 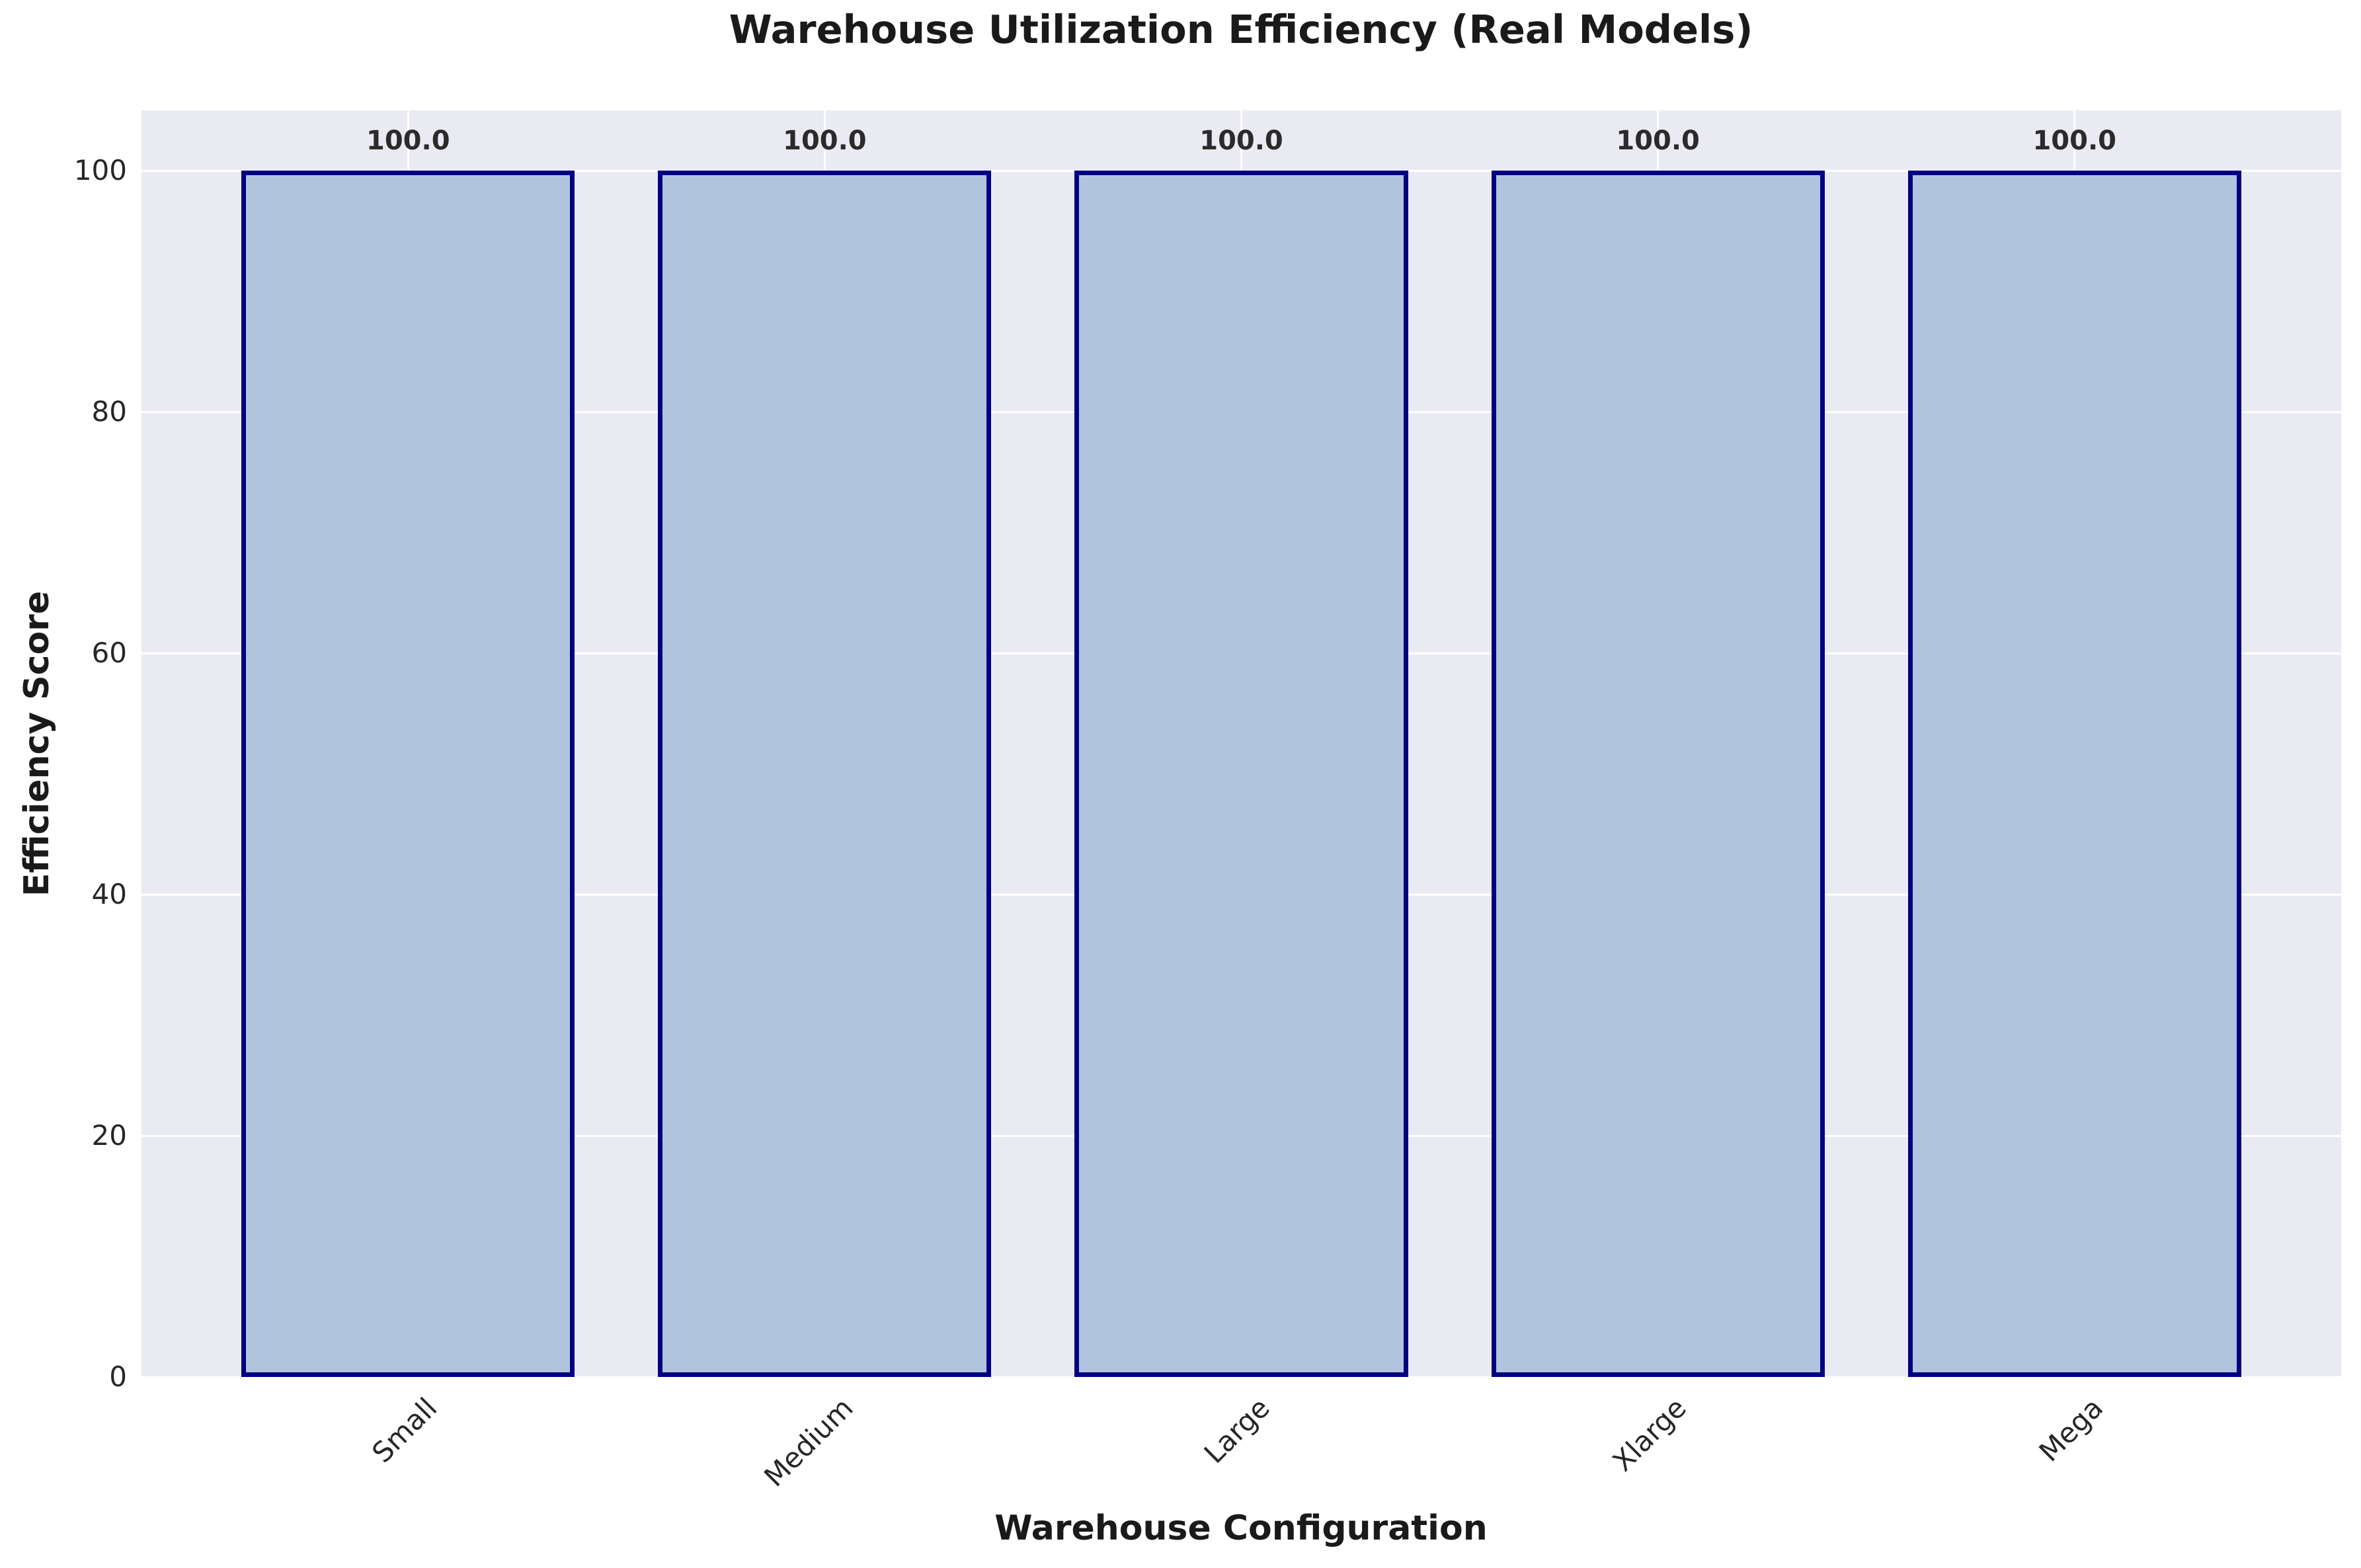 I want to click on y-tick-label: 20, so click(x=109, y=1135).